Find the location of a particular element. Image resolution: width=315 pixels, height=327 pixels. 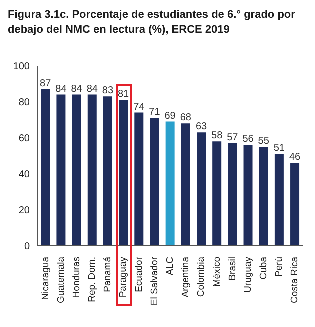

chart-title: Figura 3.1c. Porcentaje de estudiantes de 6.° grado por debajo del NMC en lectura (%), ERCE 2019 is located at coordinates (152, 23).